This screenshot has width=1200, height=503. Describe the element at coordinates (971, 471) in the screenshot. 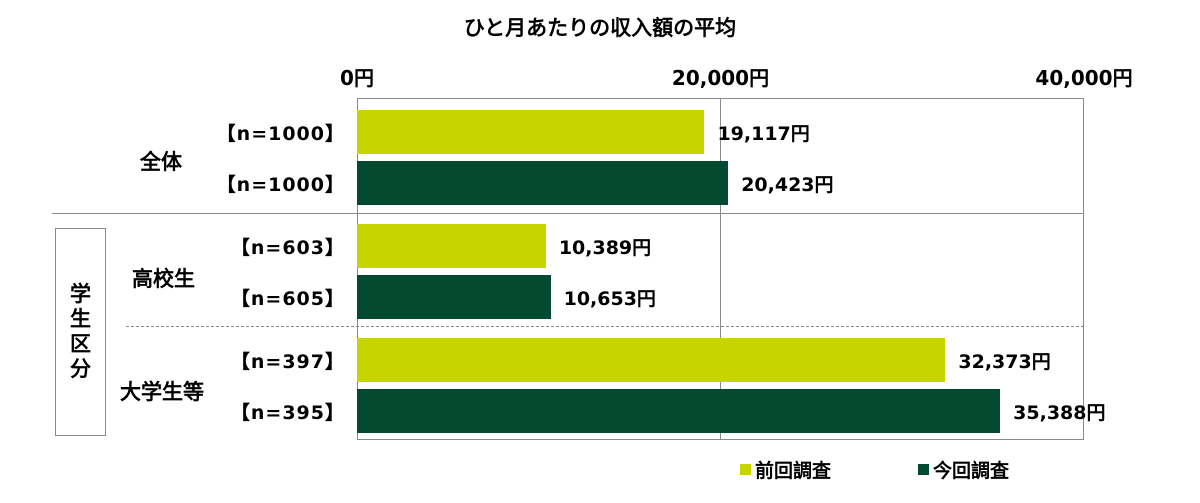

I see `legend-label-current: 今回調査` at that location.